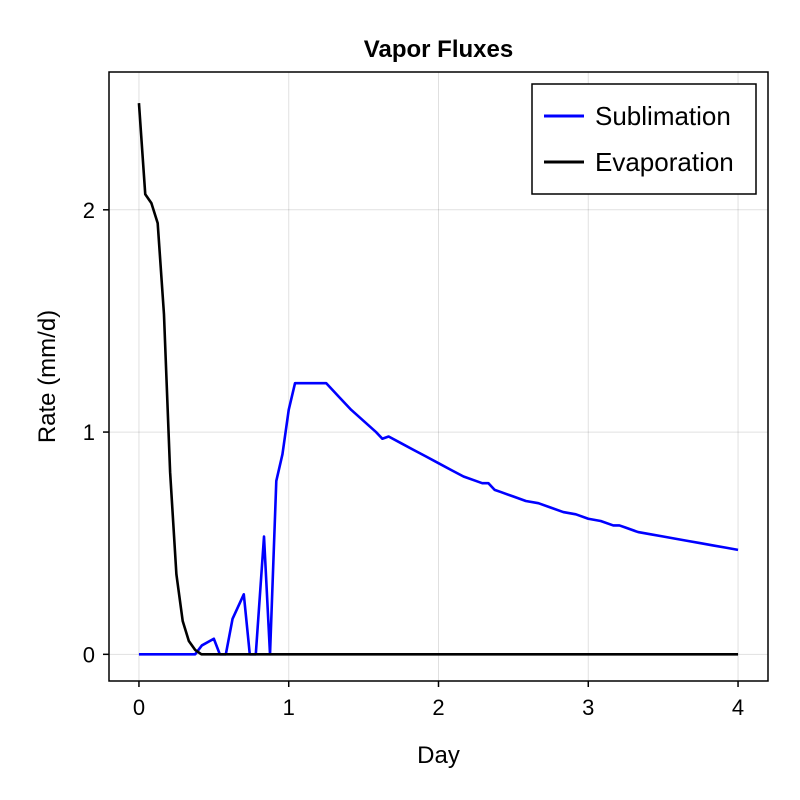 This screenshot has width=800, height=800. What do you see at coordinates (89, 432) in the screenshot?
I see `y-tick-label: 1` at bounding box center [89, 432].